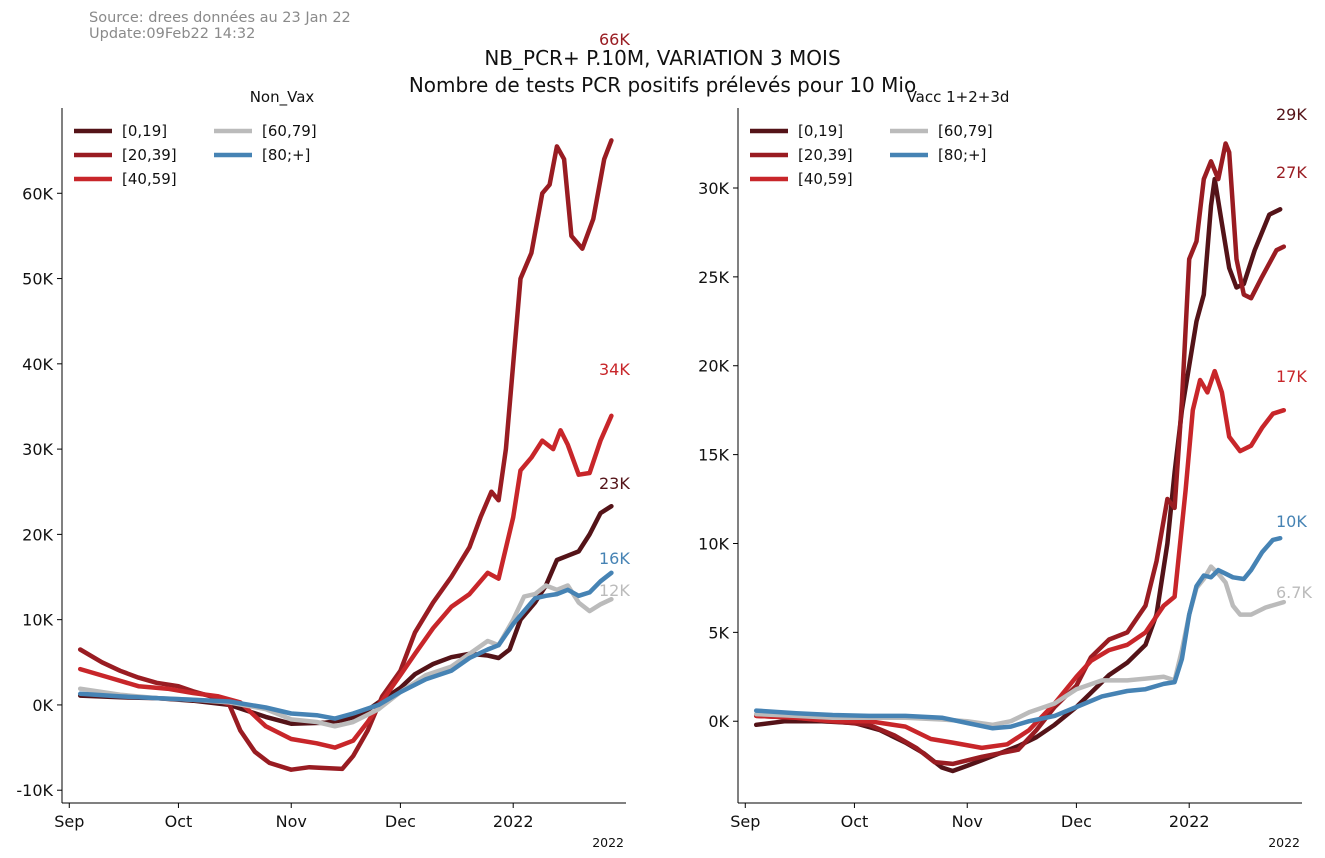  I want to click on end-label-60_79: 12K, so click(614, 590).